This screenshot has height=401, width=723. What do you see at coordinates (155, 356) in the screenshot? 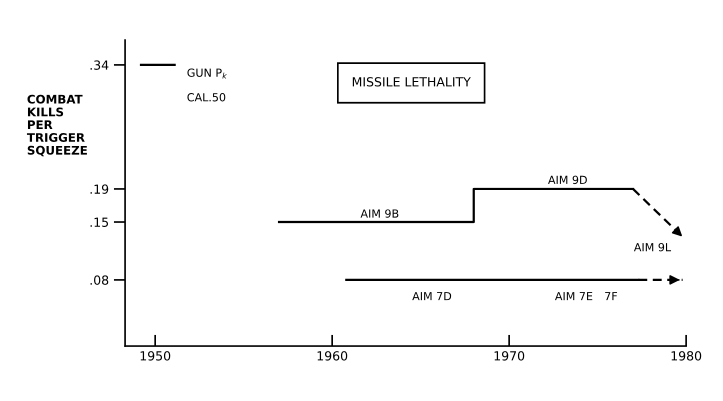
I see `x-tick-label: 1950` at bounding box center [155, 356].